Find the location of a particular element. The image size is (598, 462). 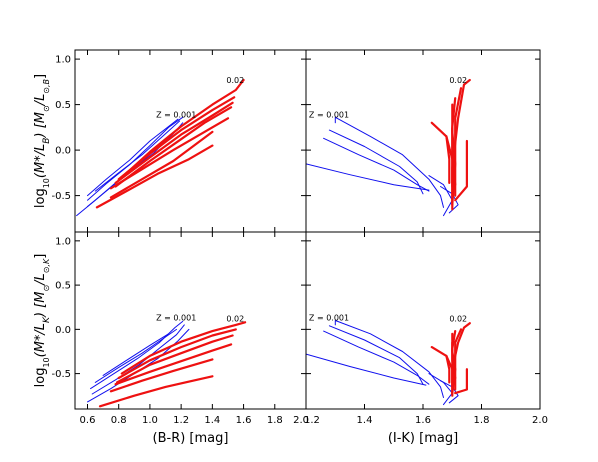

panel-BR_K is located at coordinates (167, 364).